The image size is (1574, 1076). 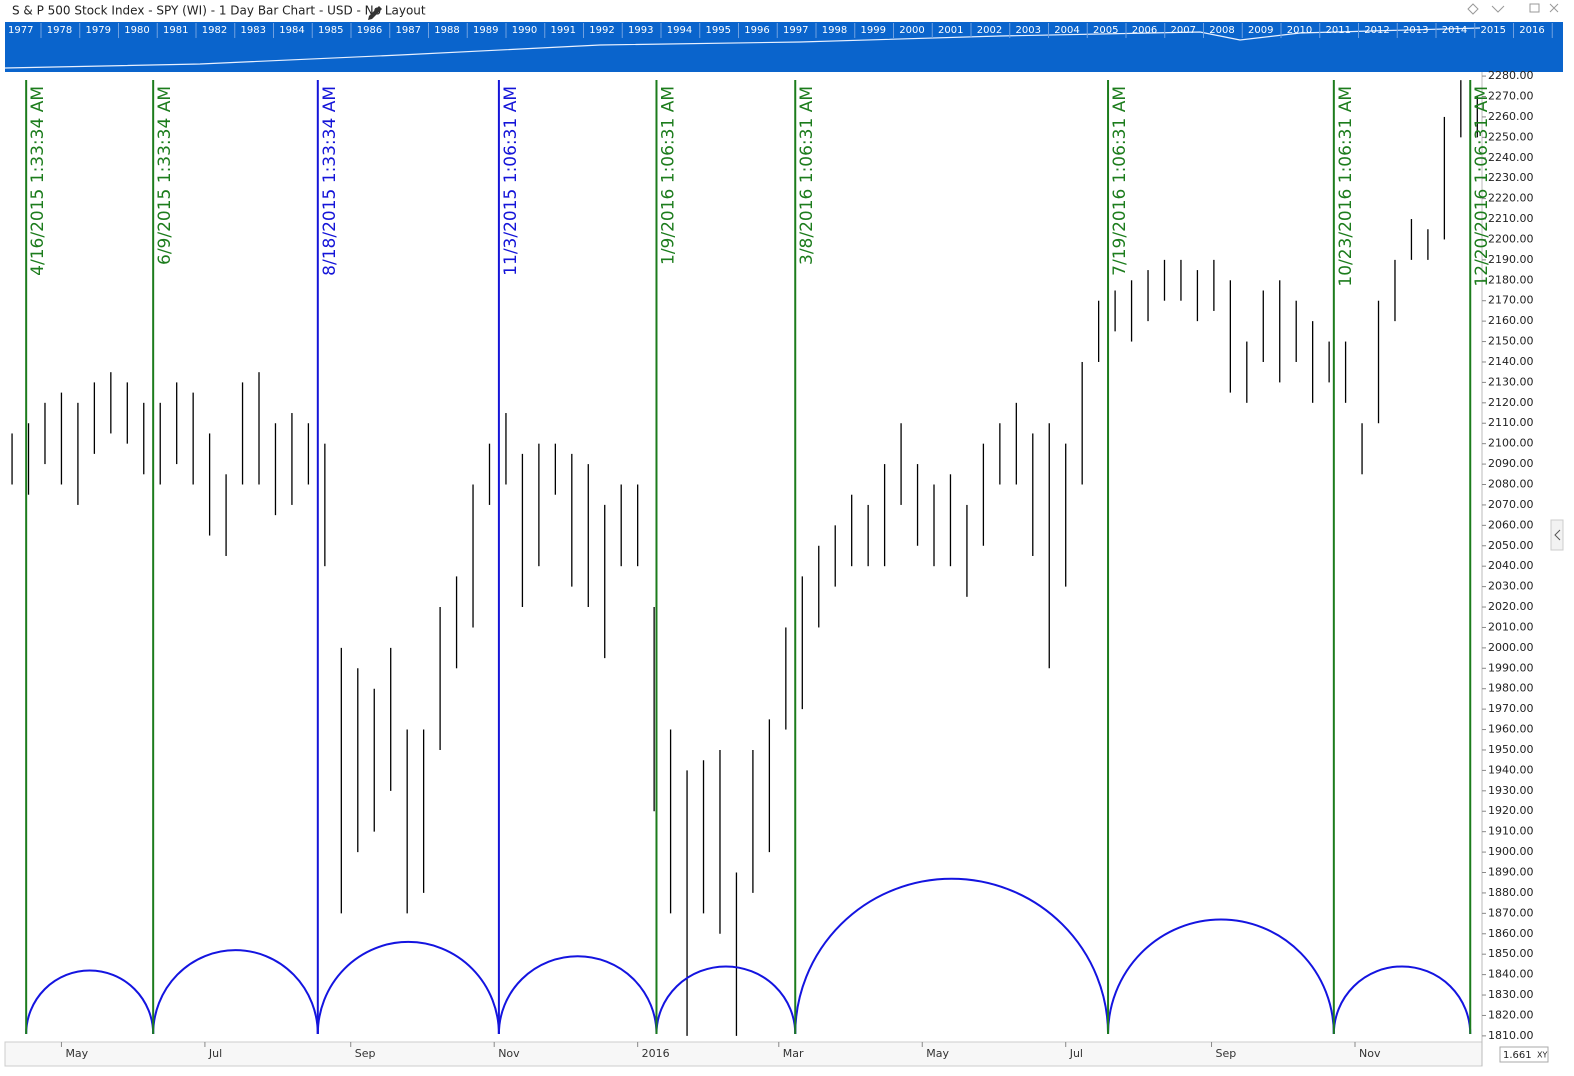 I want to click on y-tick-label: 2040.00, so click(x=1511, y=565).